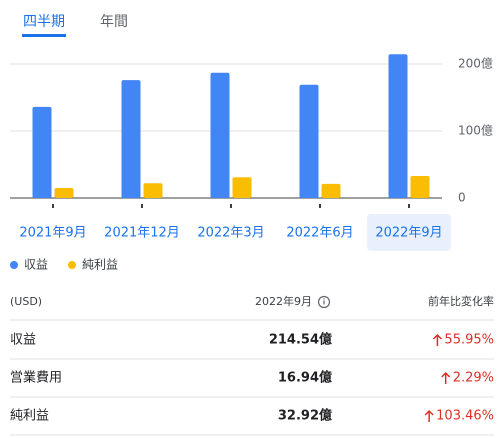  What do you see at coordinates (283, 301) in the screenshot?
I see `table-header: 2022年9月` at bounding box center [283, 301].